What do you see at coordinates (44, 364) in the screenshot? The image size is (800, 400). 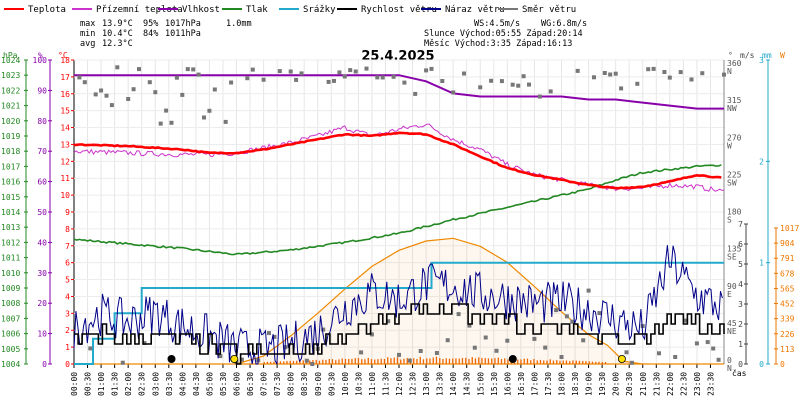 I see `pct-tick-label: 0` at bounding box center [44, 364].